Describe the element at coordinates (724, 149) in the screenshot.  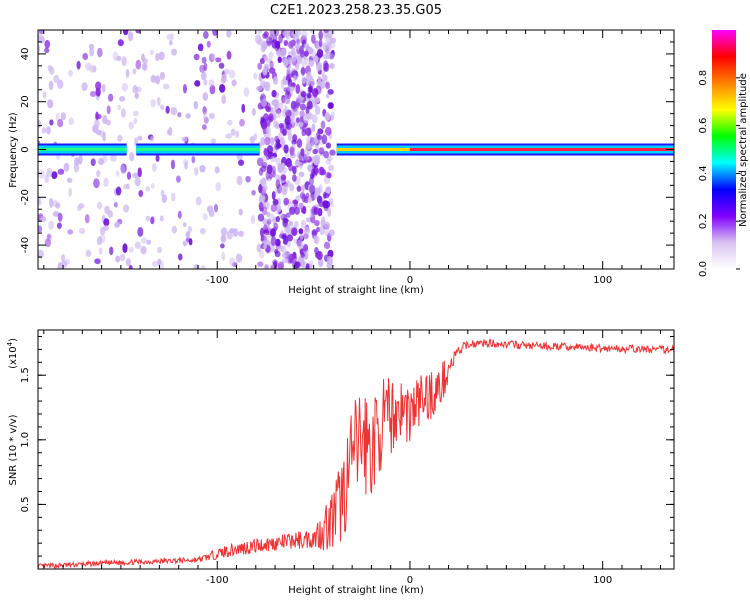
I see `colorbar-gradient` at that location.